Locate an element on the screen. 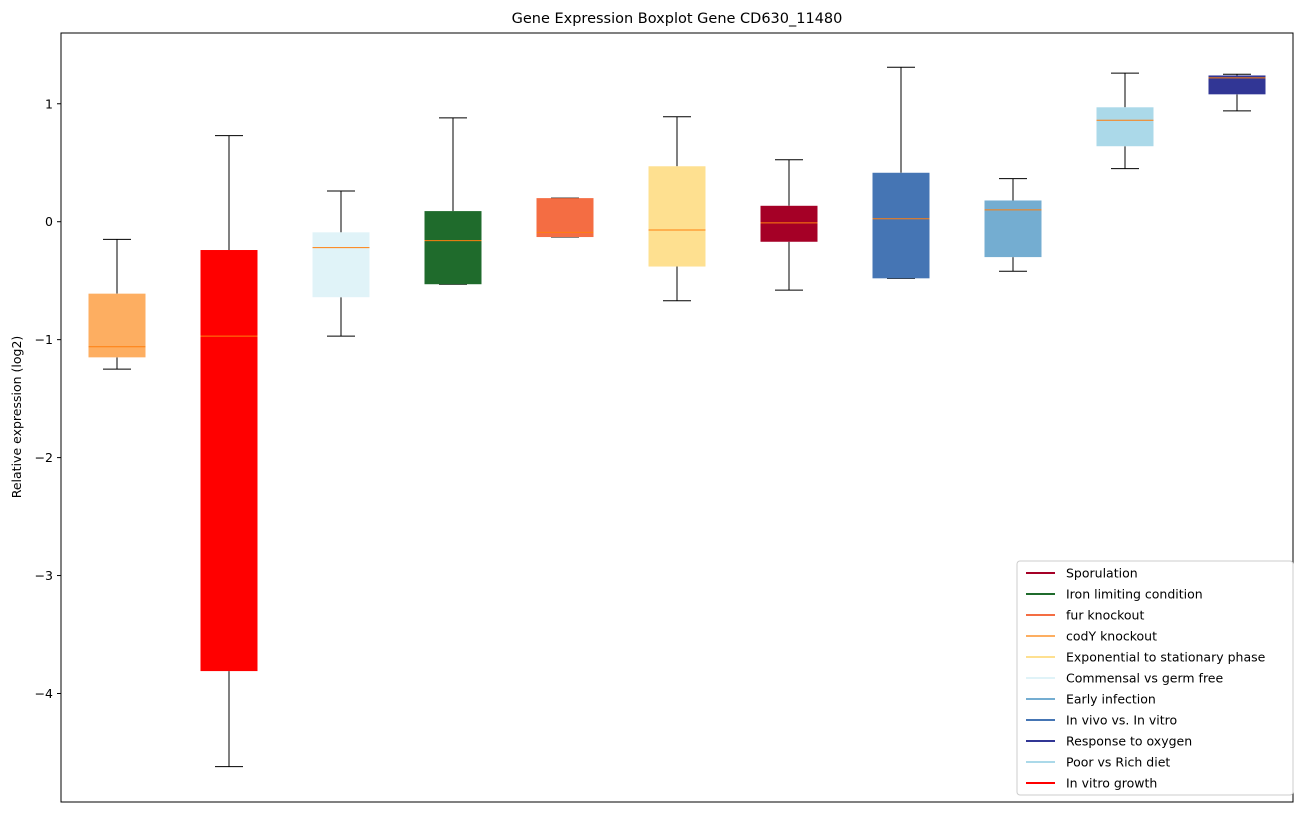 The image size is (1309, 816). y-tick-label: 1 is located at coordinates (49, 103).